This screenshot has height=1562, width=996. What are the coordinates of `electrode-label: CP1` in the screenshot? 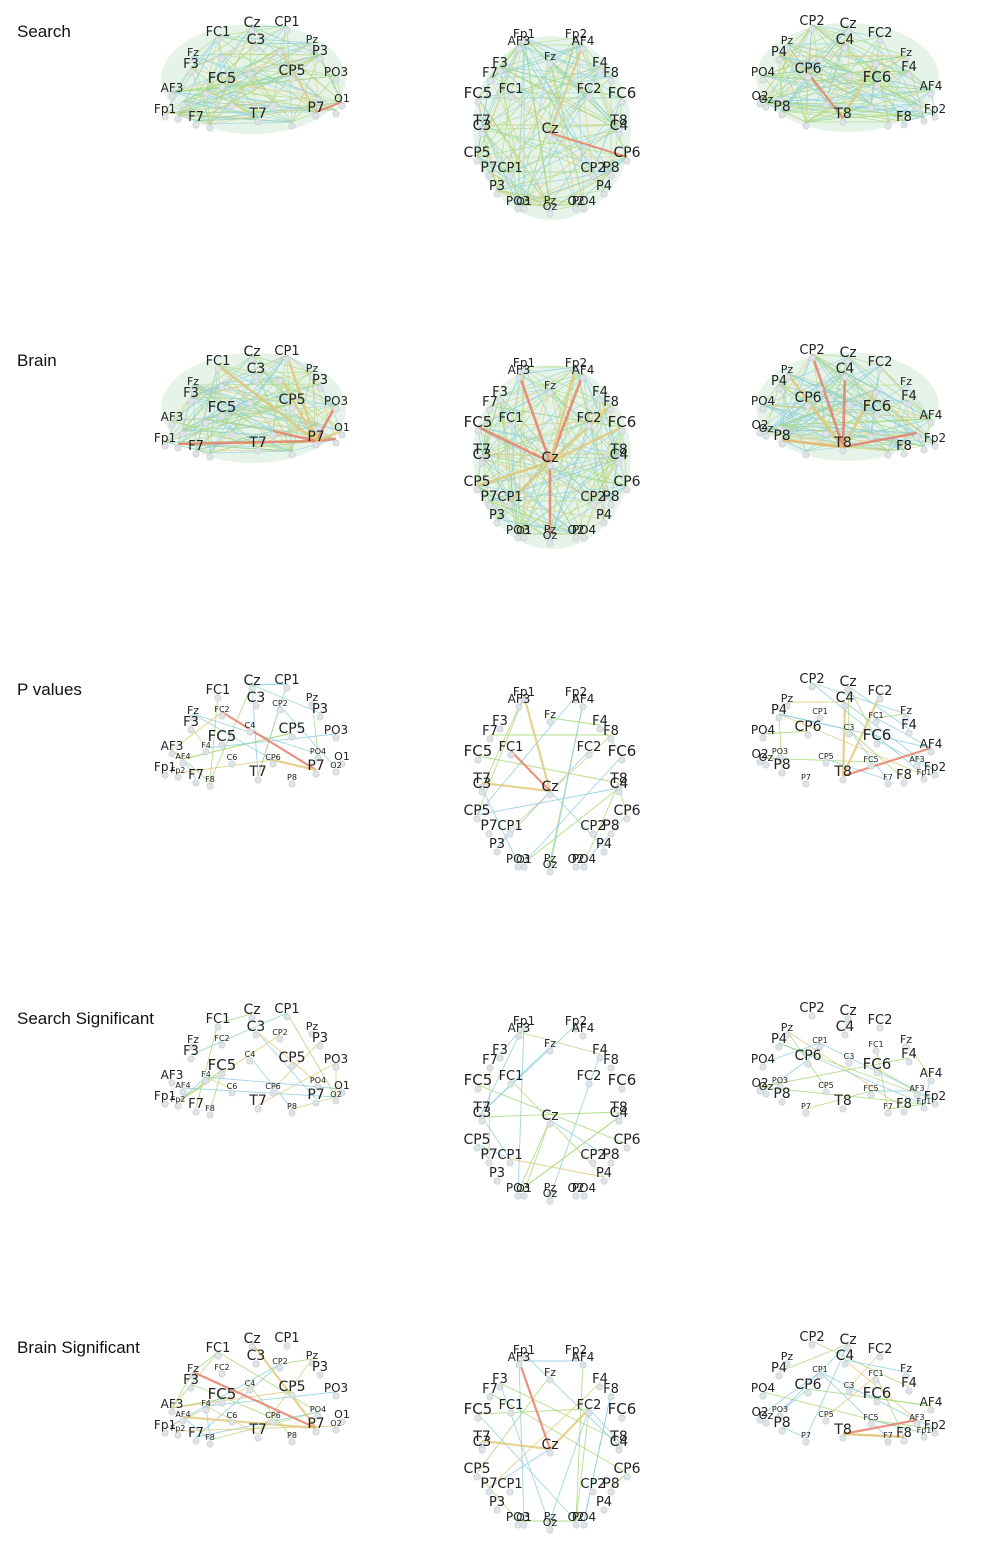 It's located at (286, 22).